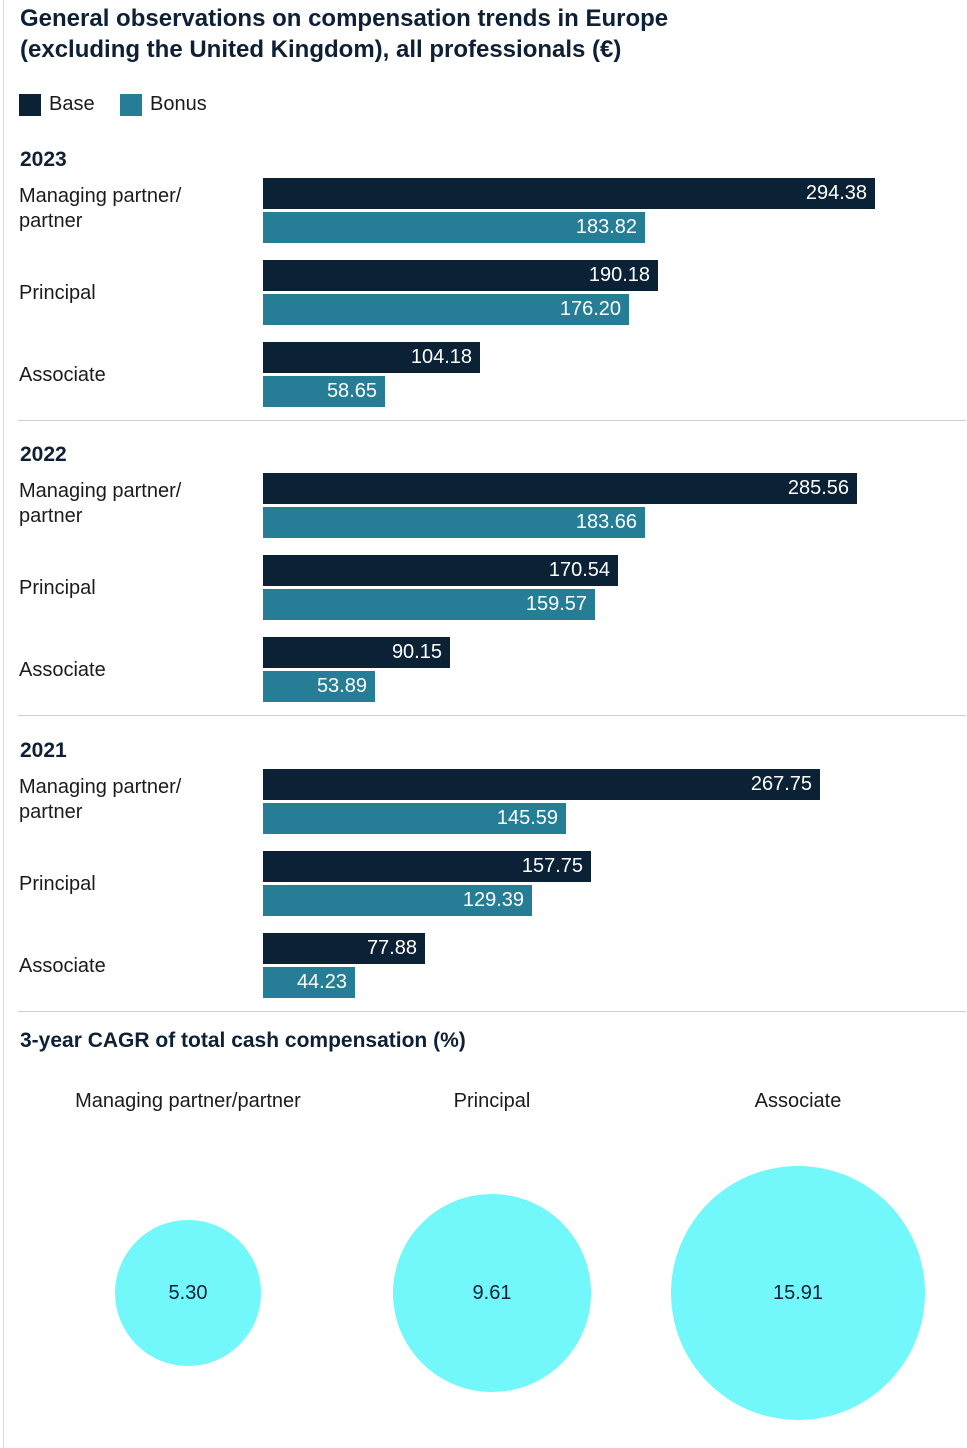 This screenshot has width=967, height=1448. I want to click on cagr-bubble: 9.61, so click(492, 1293).